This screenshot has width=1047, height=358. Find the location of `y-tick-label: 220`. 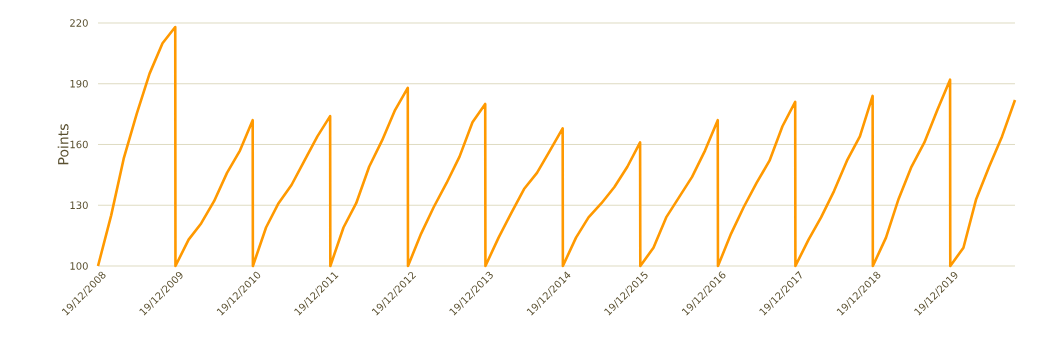

y-tick-label: 220 is located at coordinates (79, 23).